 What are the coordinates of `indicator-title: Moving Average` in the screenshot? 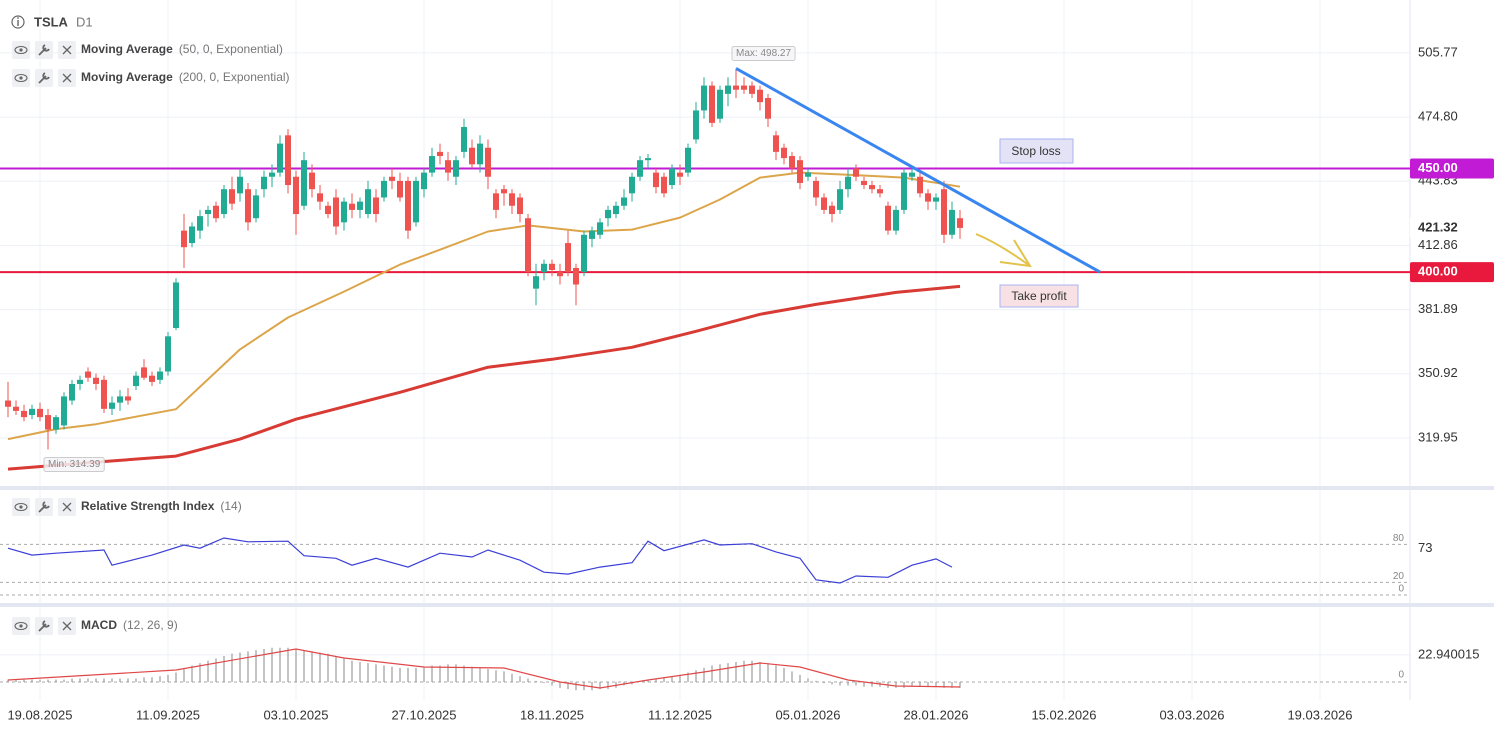 It's located at (127, 49).